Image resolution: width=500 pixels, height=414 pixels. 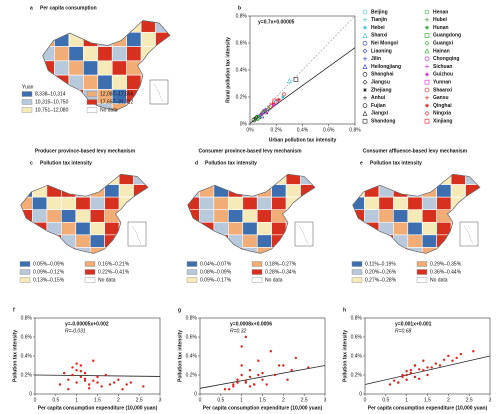 What do you see at coordinates (75, 331) in the screenshot?
I see `r-value: R=-0.031` at bounding box center [75, 331].